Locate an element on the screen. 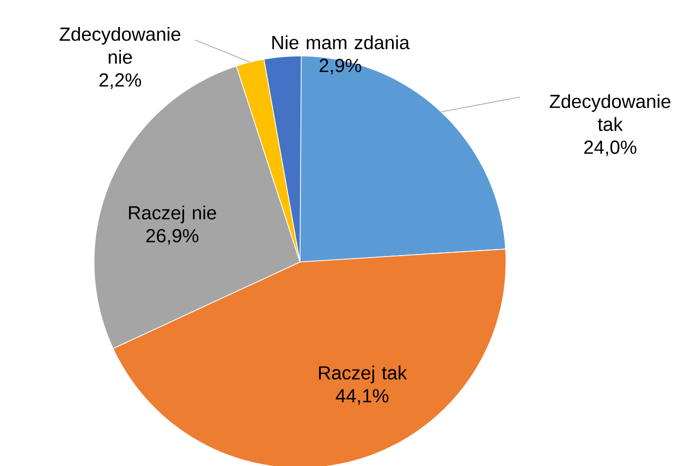  slice-label: Zdecydowanie tak is located at coordinates (610, 113).